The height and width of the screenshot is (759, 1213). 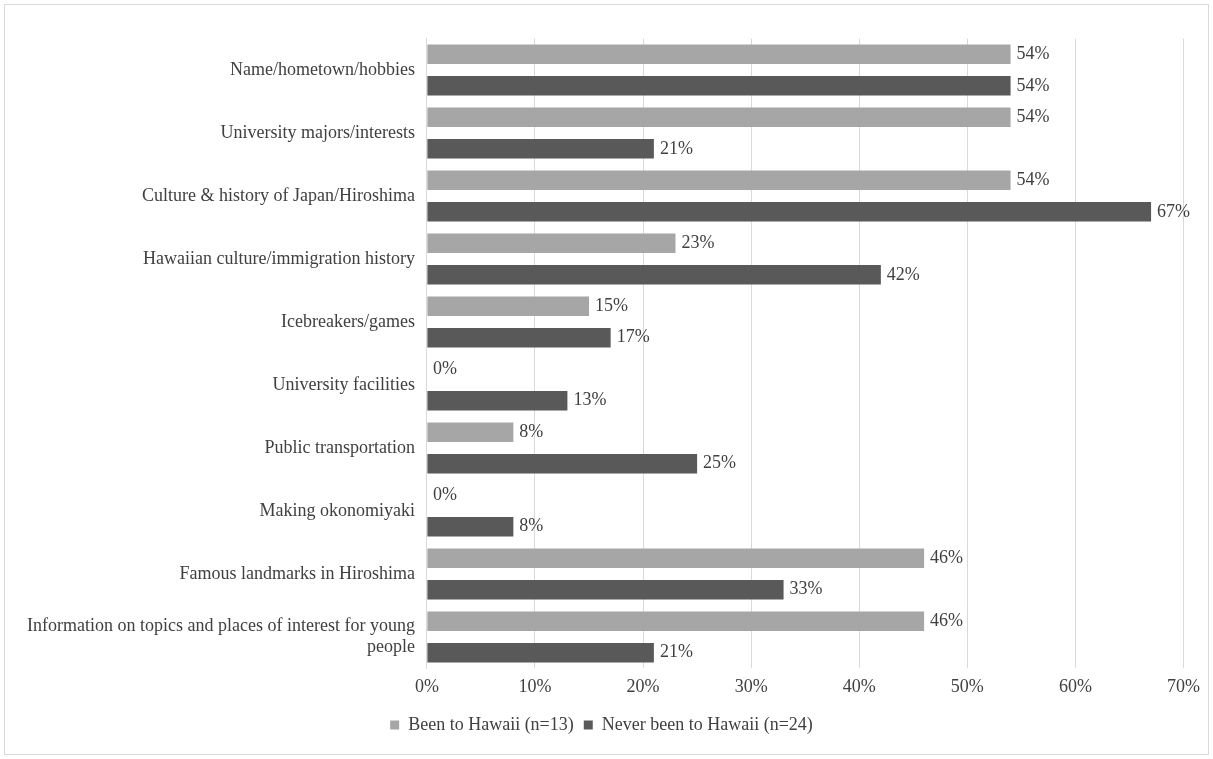 What do you see at coordinates (343, 383) in the screenshot?
I see `y-tick-label: University facilities` at bounding box center [343, 383].